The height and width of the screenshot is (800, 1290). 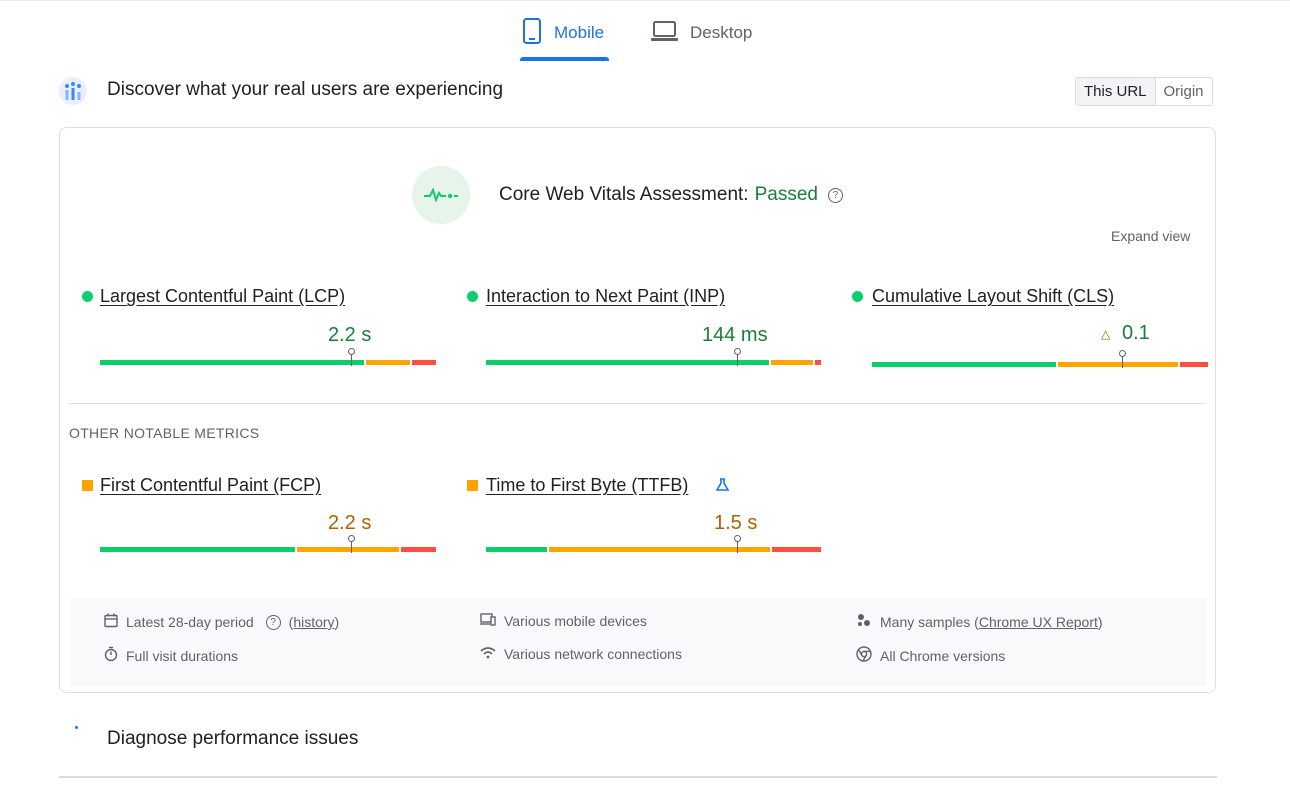 I want to click on lcp-distribution-bar, so click(x=268, y=362).